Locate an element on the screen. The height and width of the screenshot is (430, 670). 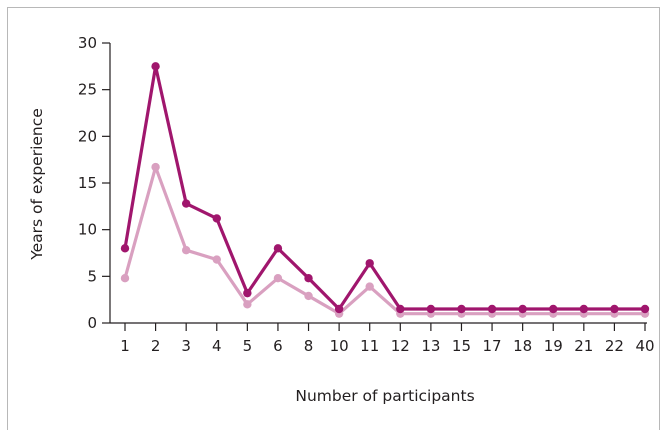
x-axis-title: Number of participants is located at coordinates (384, 396).